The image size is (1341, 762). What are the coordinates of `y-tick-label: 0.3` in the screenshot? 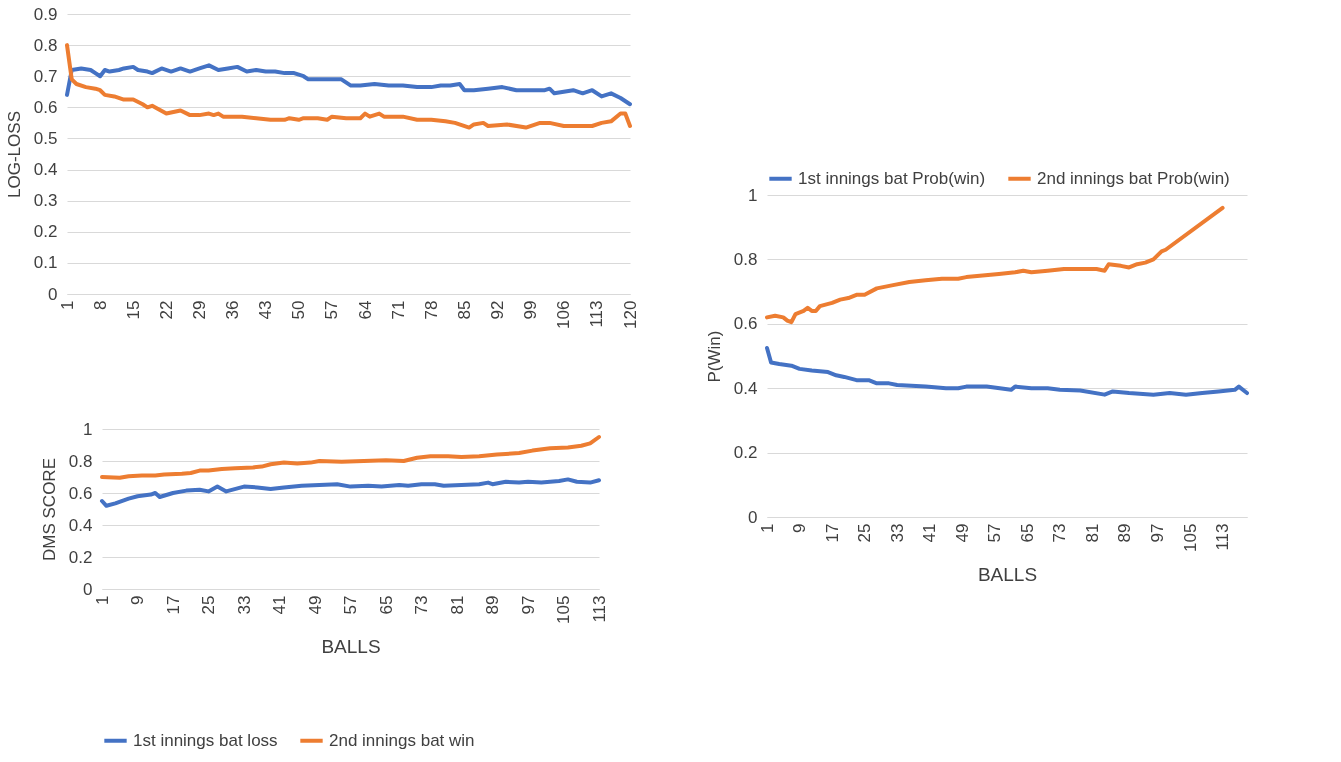 It's located at (45, 201).